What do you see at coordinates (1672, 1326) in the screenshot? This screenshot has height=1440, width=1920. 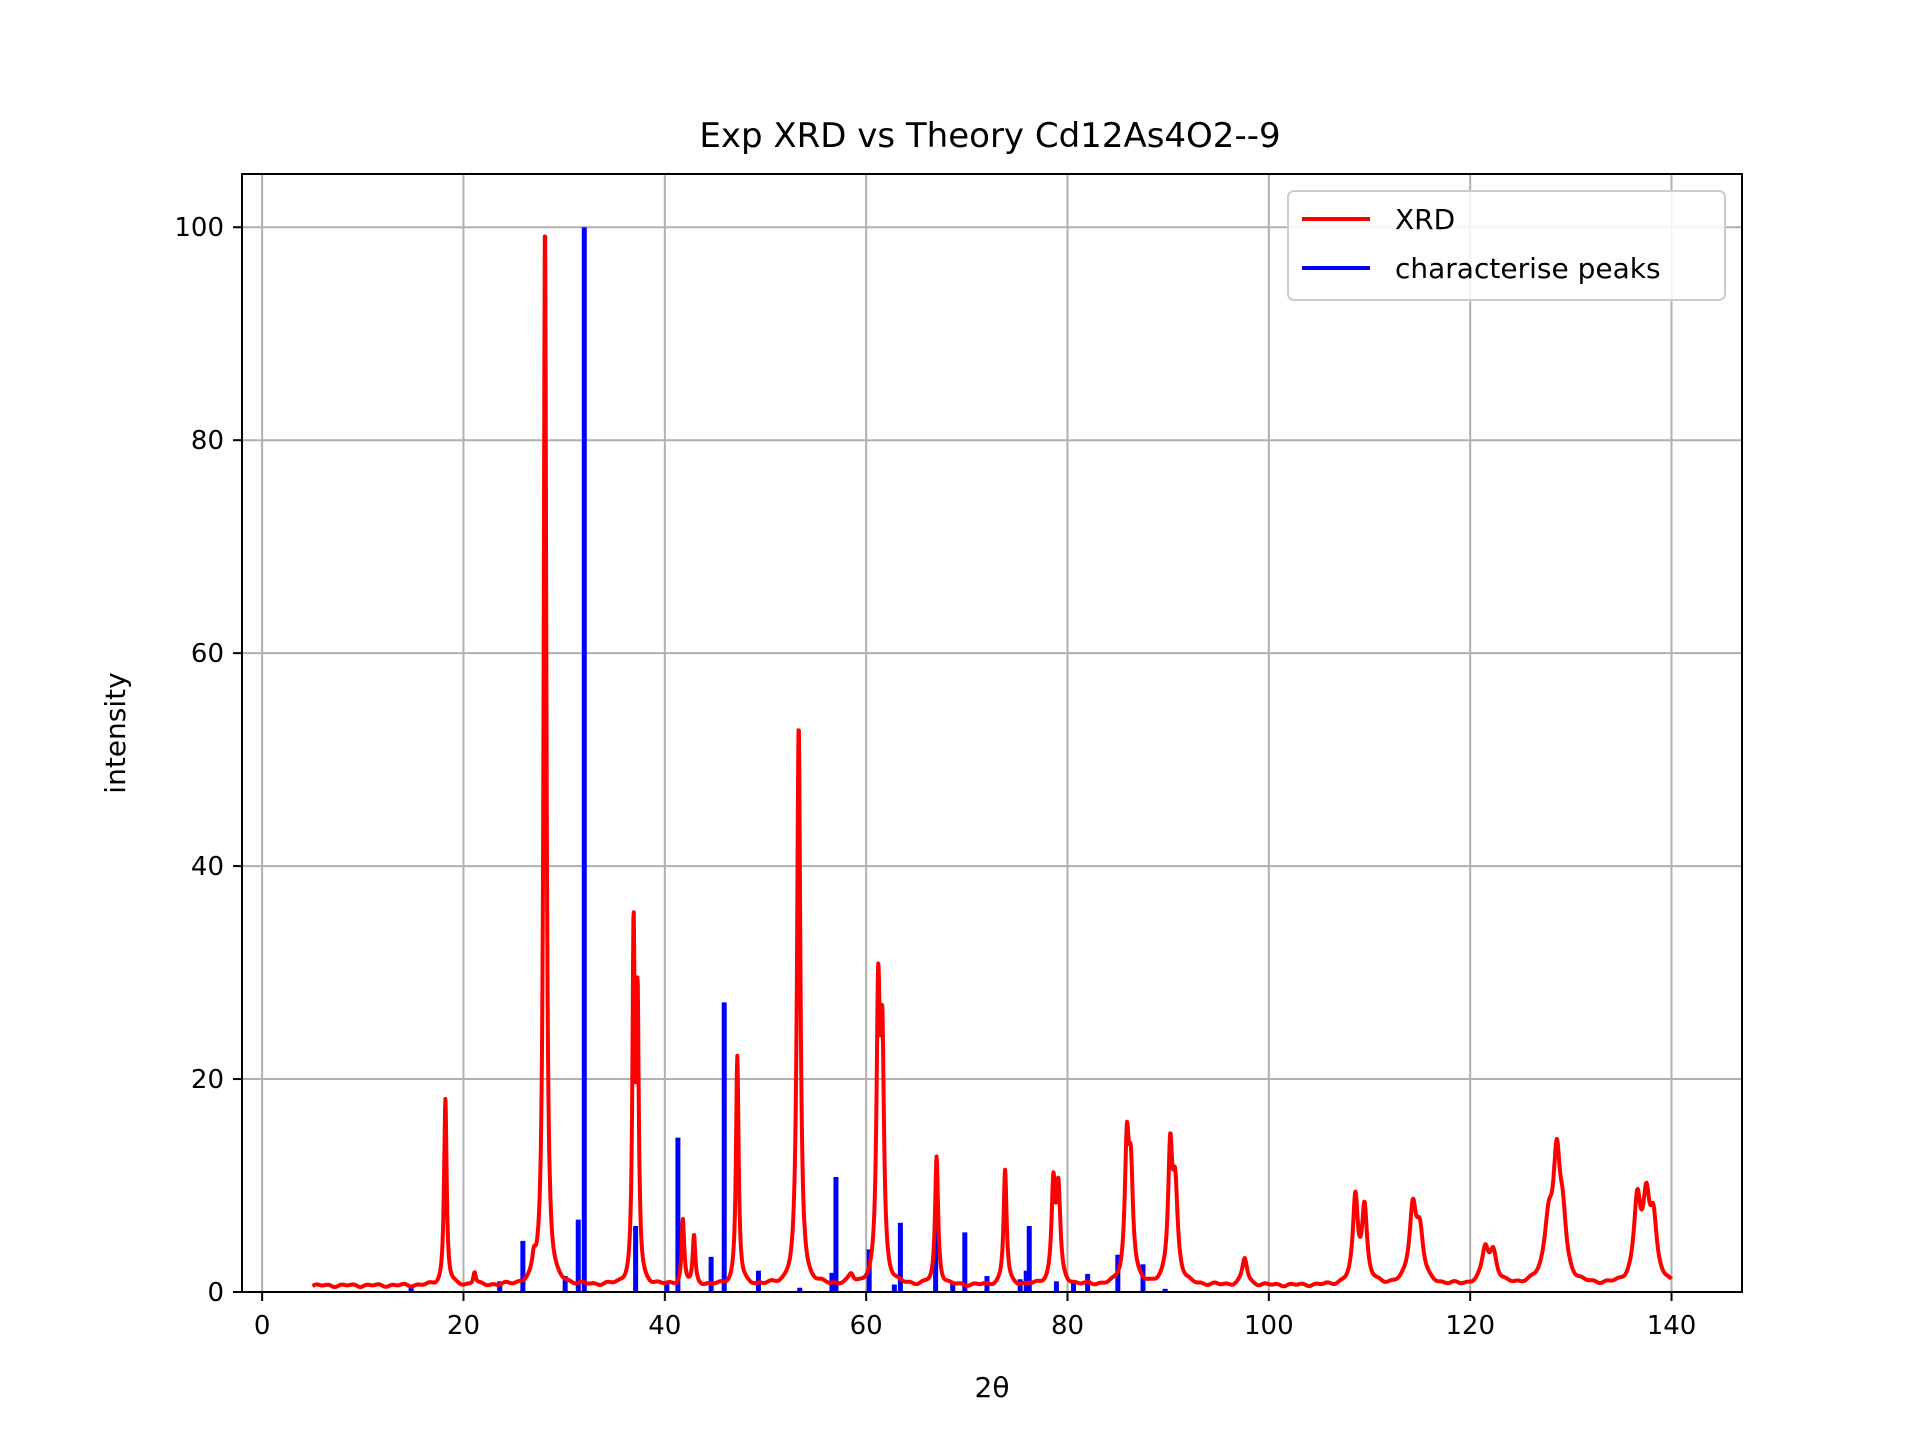 I see `x-tick-label: 140` at bounding box center [1672, 1326].